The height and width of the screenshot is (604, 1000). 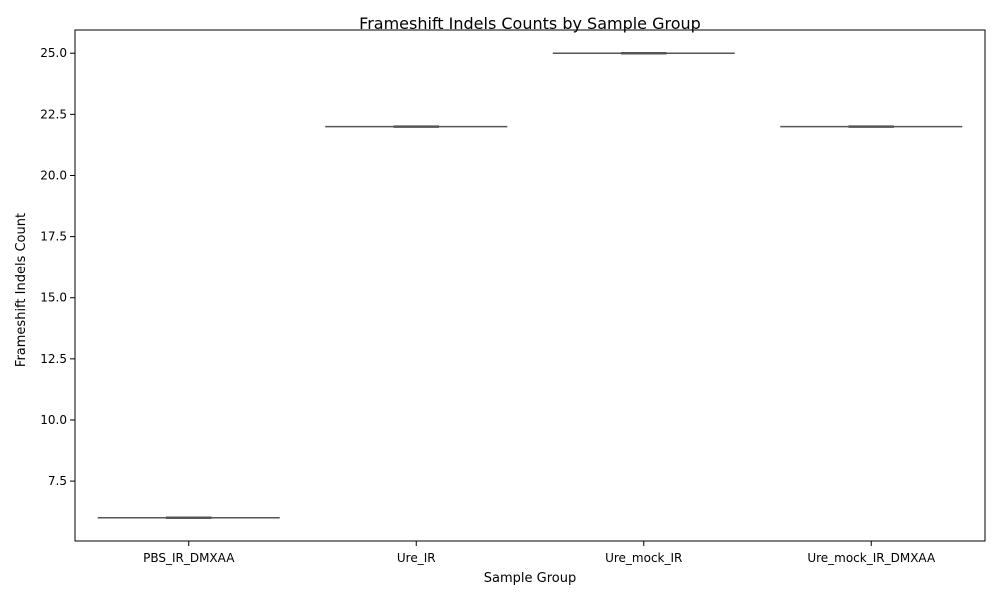 What do you see at coordinates (53, 53) in the screenshot?
I see `y-tick-label: 25.0` at bounding box center [53, 53].